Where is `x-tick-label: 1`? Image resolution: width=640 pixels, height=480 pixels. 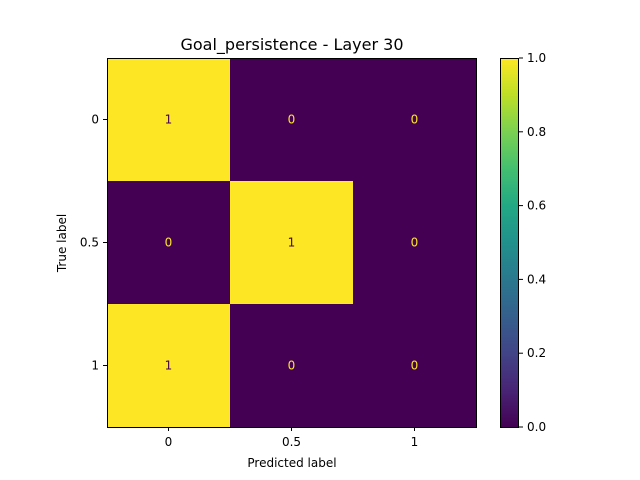 x-tick-label: 1 is located at coordinates (415, 442).